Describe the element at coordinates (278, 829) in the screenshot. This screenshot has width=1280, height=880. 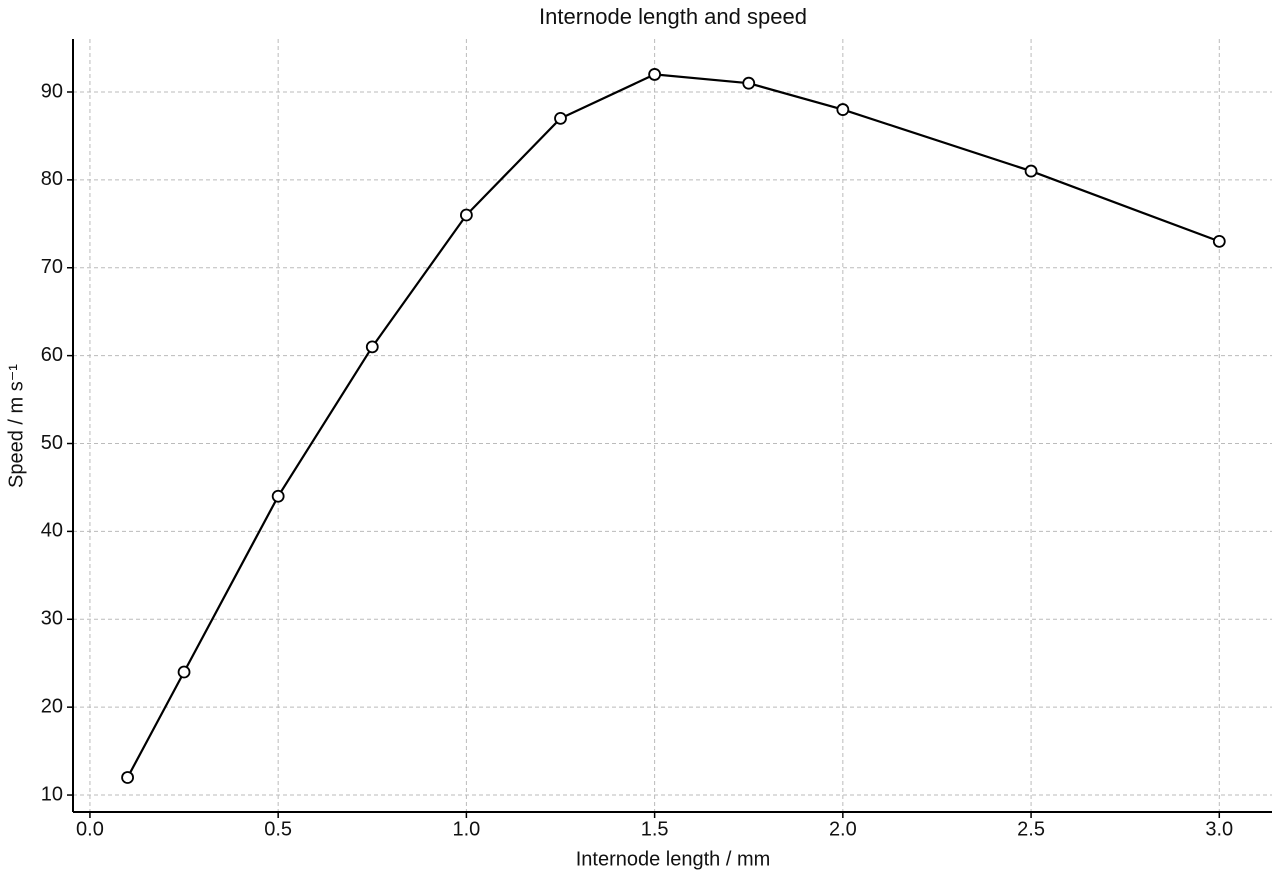
I see `x-tick-label: 0.5` at that location.